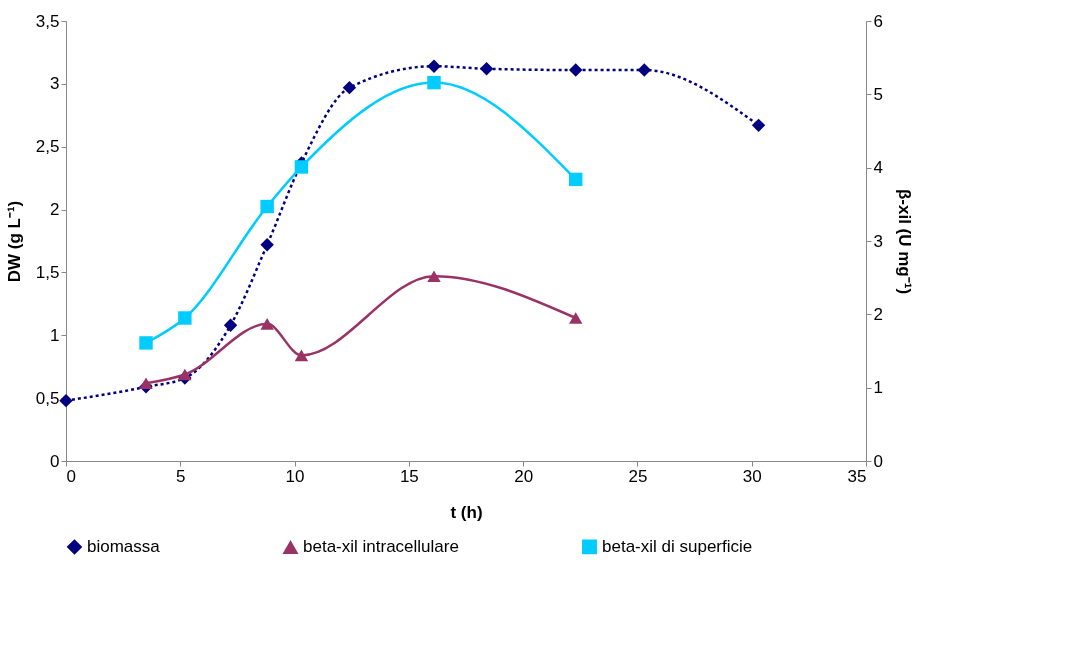 Image resolution: width=1077 pixels, height=666 pixels. Describe the element at coordinates (55, 84) in the screenshot. I see `y-tick-label: 3` at that location.